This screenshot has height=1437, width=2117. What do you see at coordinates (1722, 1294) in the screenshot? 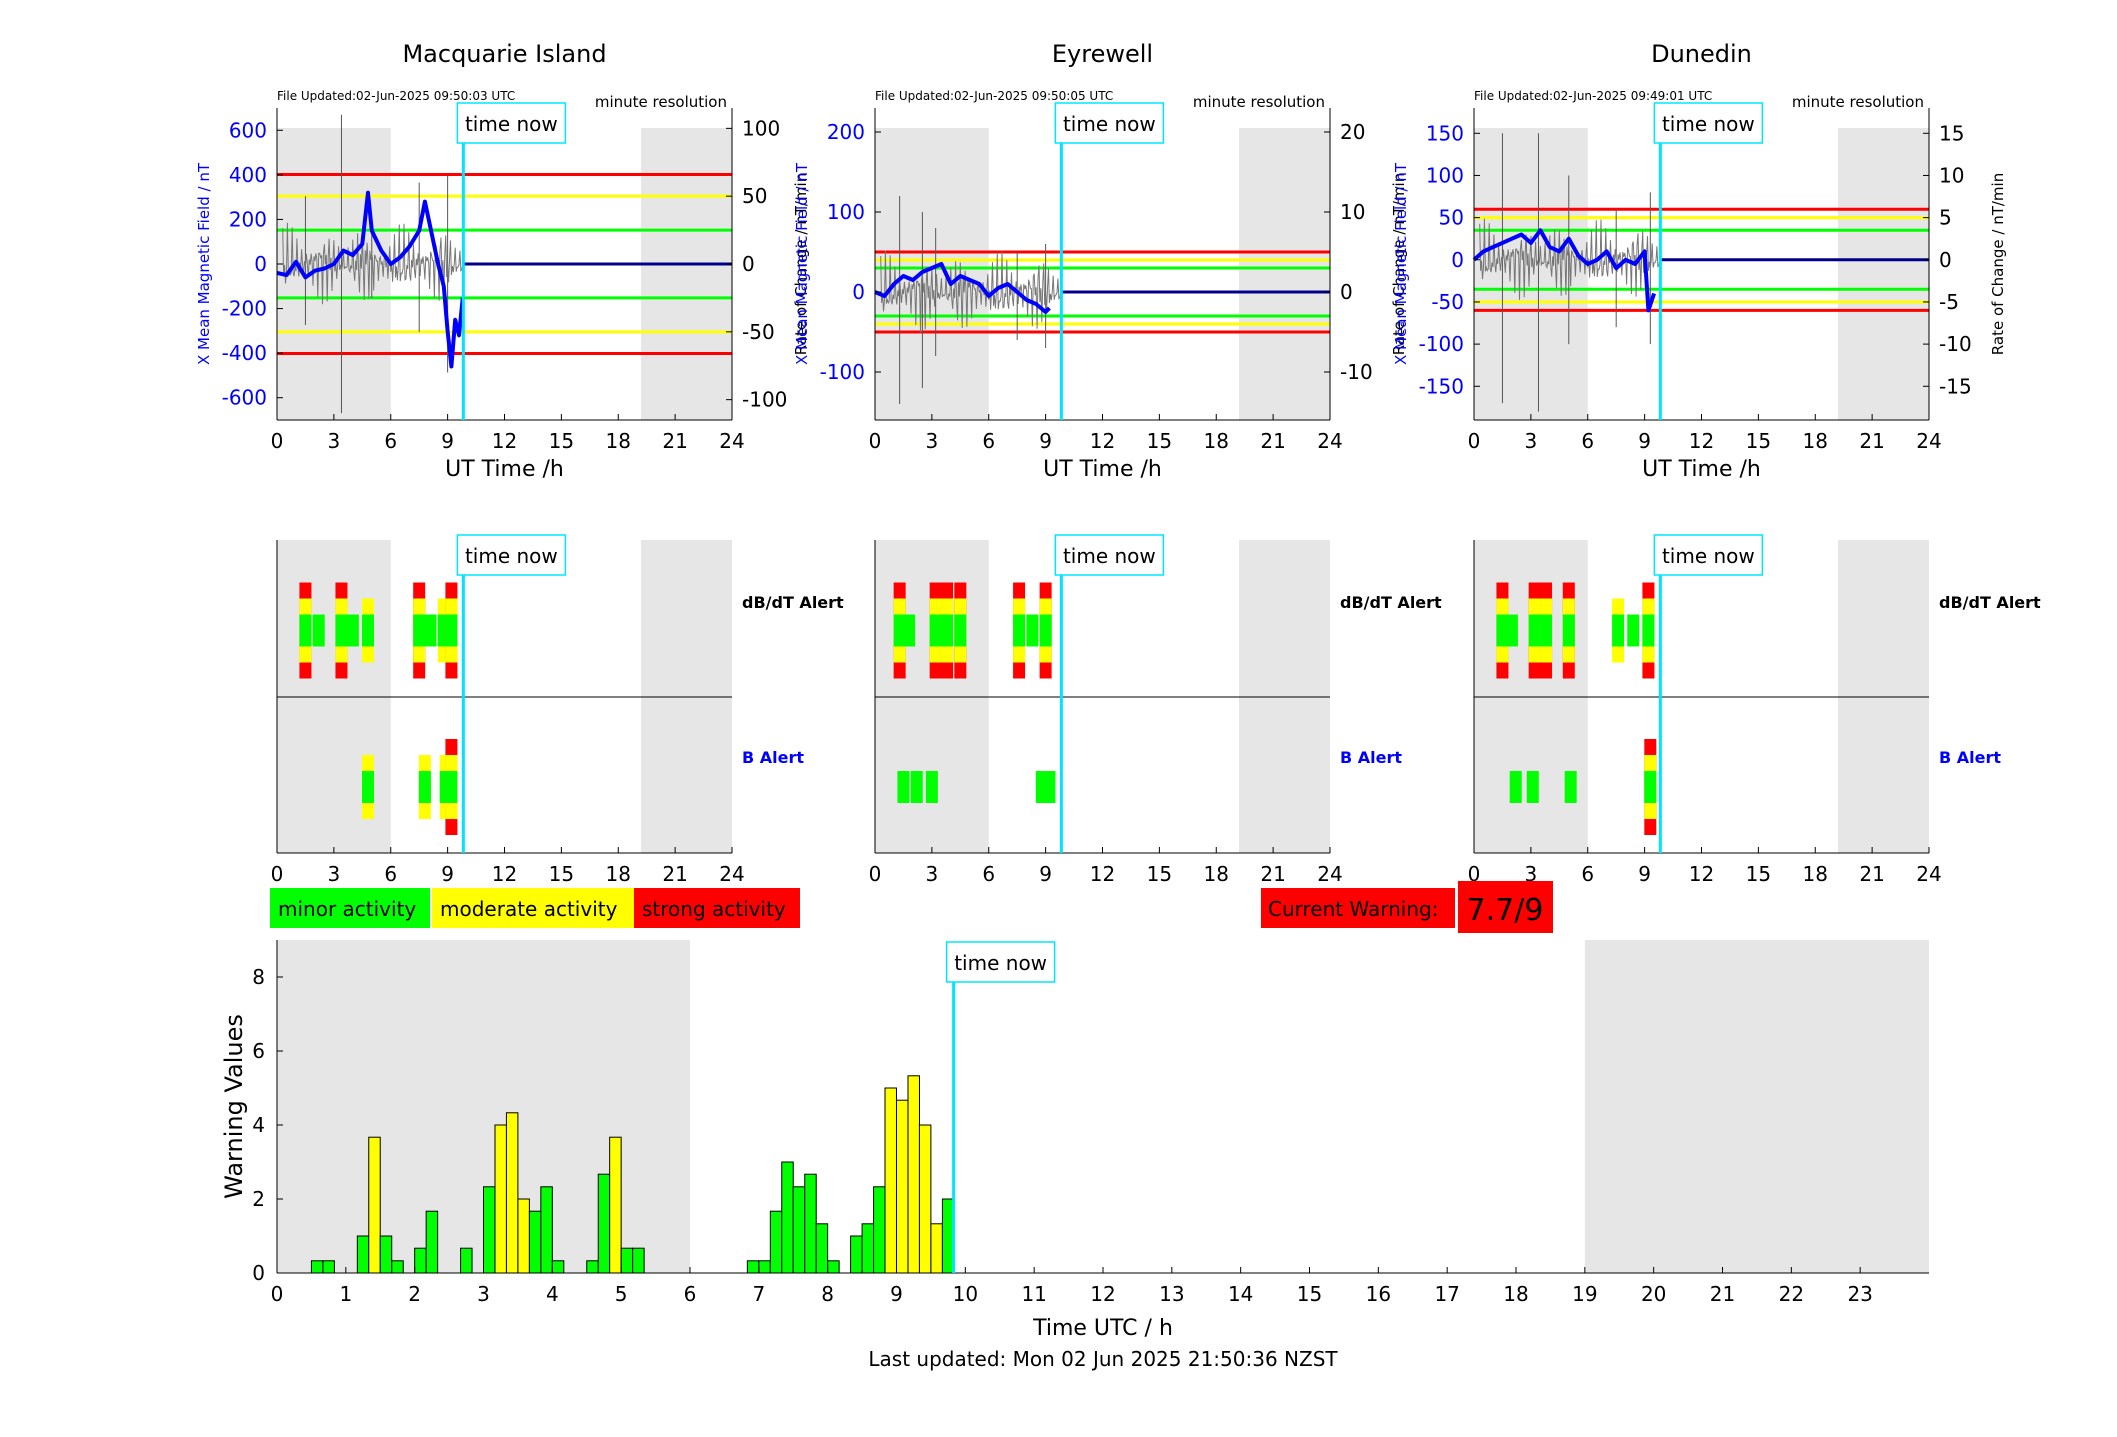
I see `warning-x-tick-label: 21` at bounding box center [1722, 1294].